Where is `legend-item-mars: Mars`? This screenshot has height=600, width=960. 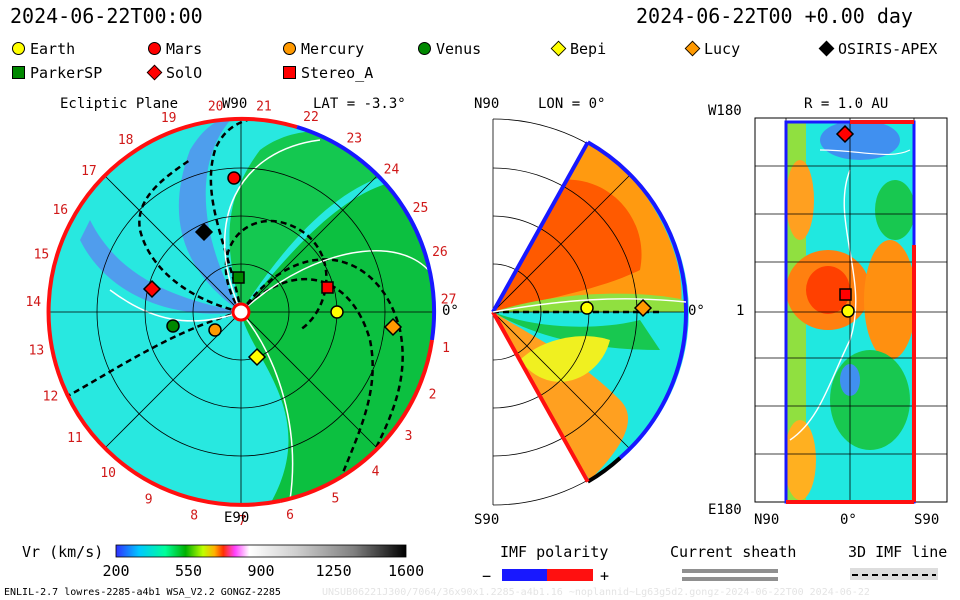
legend-item-mars: Mars is located at coordinates (175, 49).